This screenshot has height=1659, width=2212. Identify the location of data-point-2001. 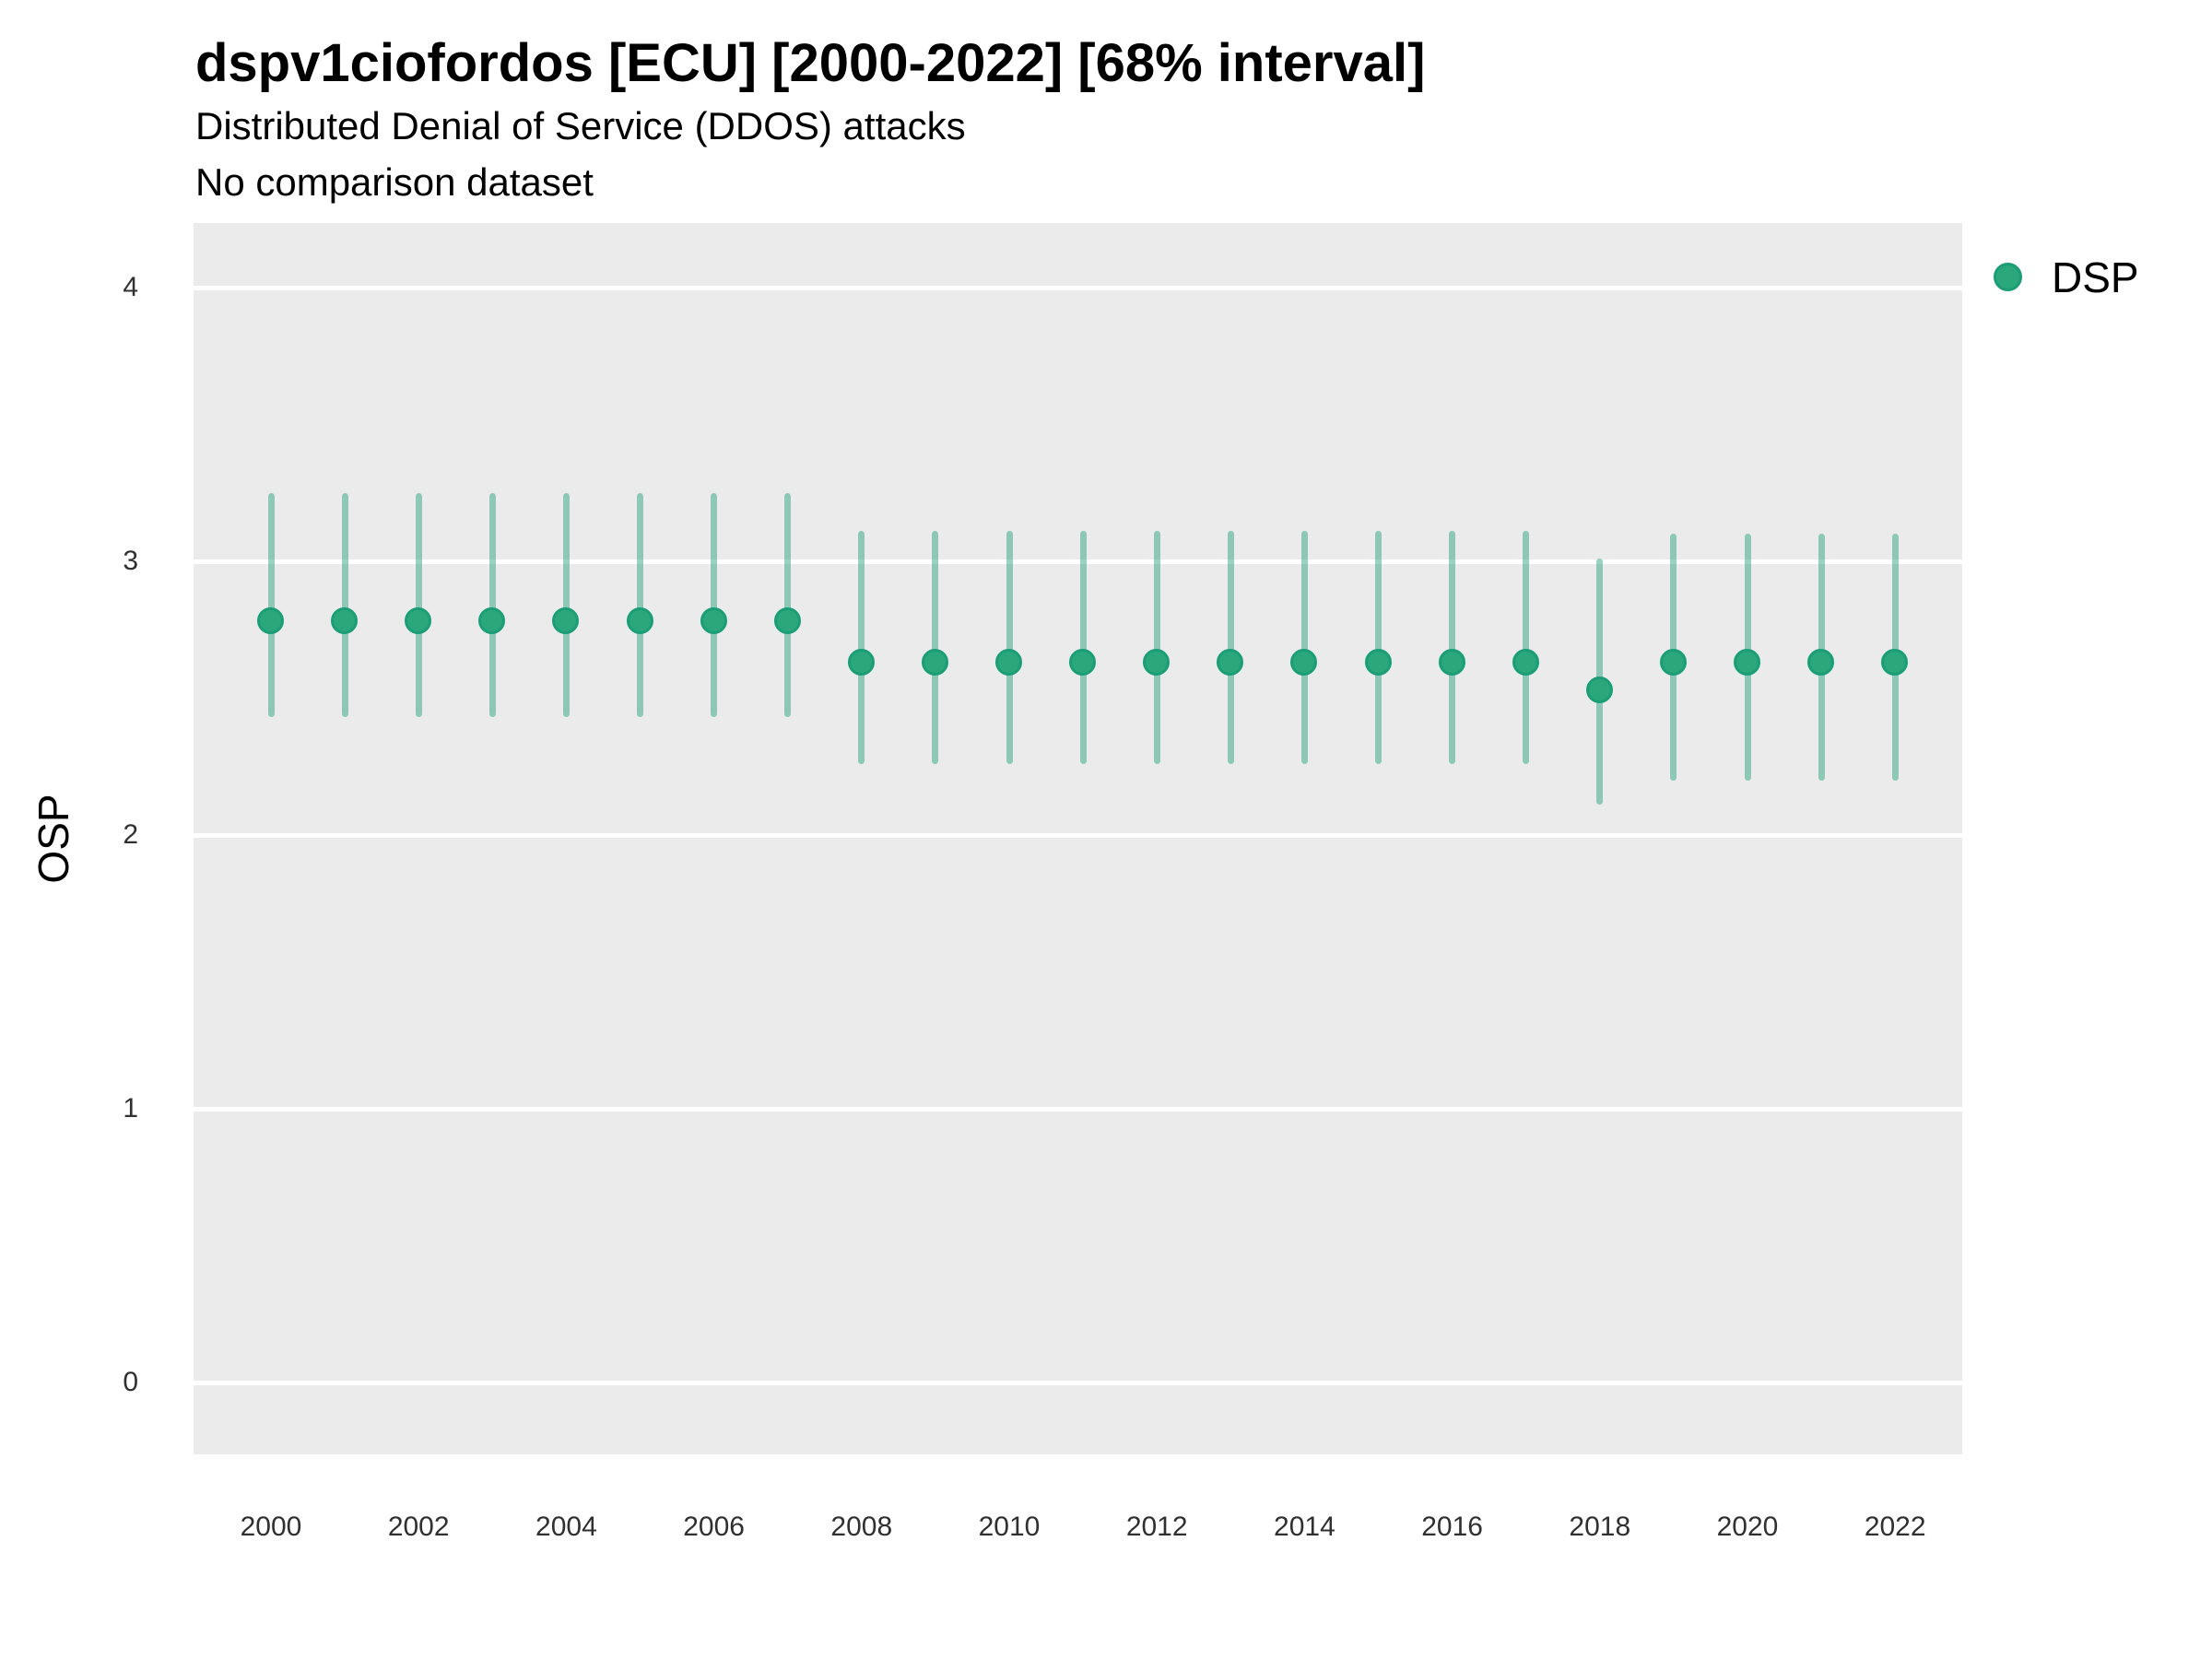
(345, 621).